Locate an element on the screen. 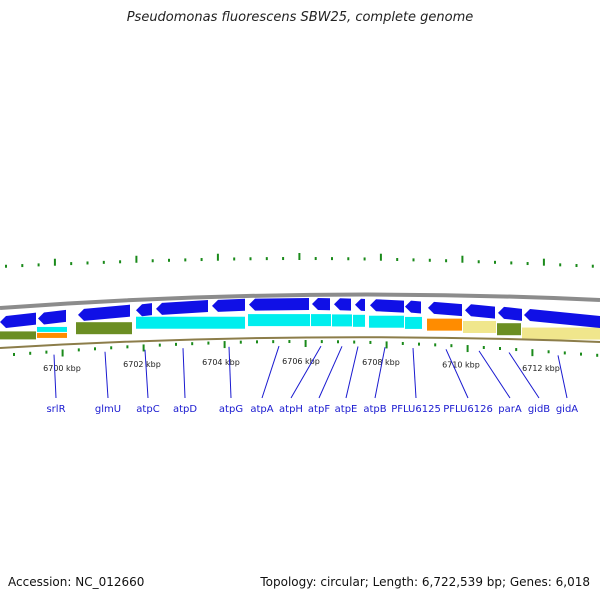 The image size is (600, 600). gene-arrows is located at coordinates (300, 313).